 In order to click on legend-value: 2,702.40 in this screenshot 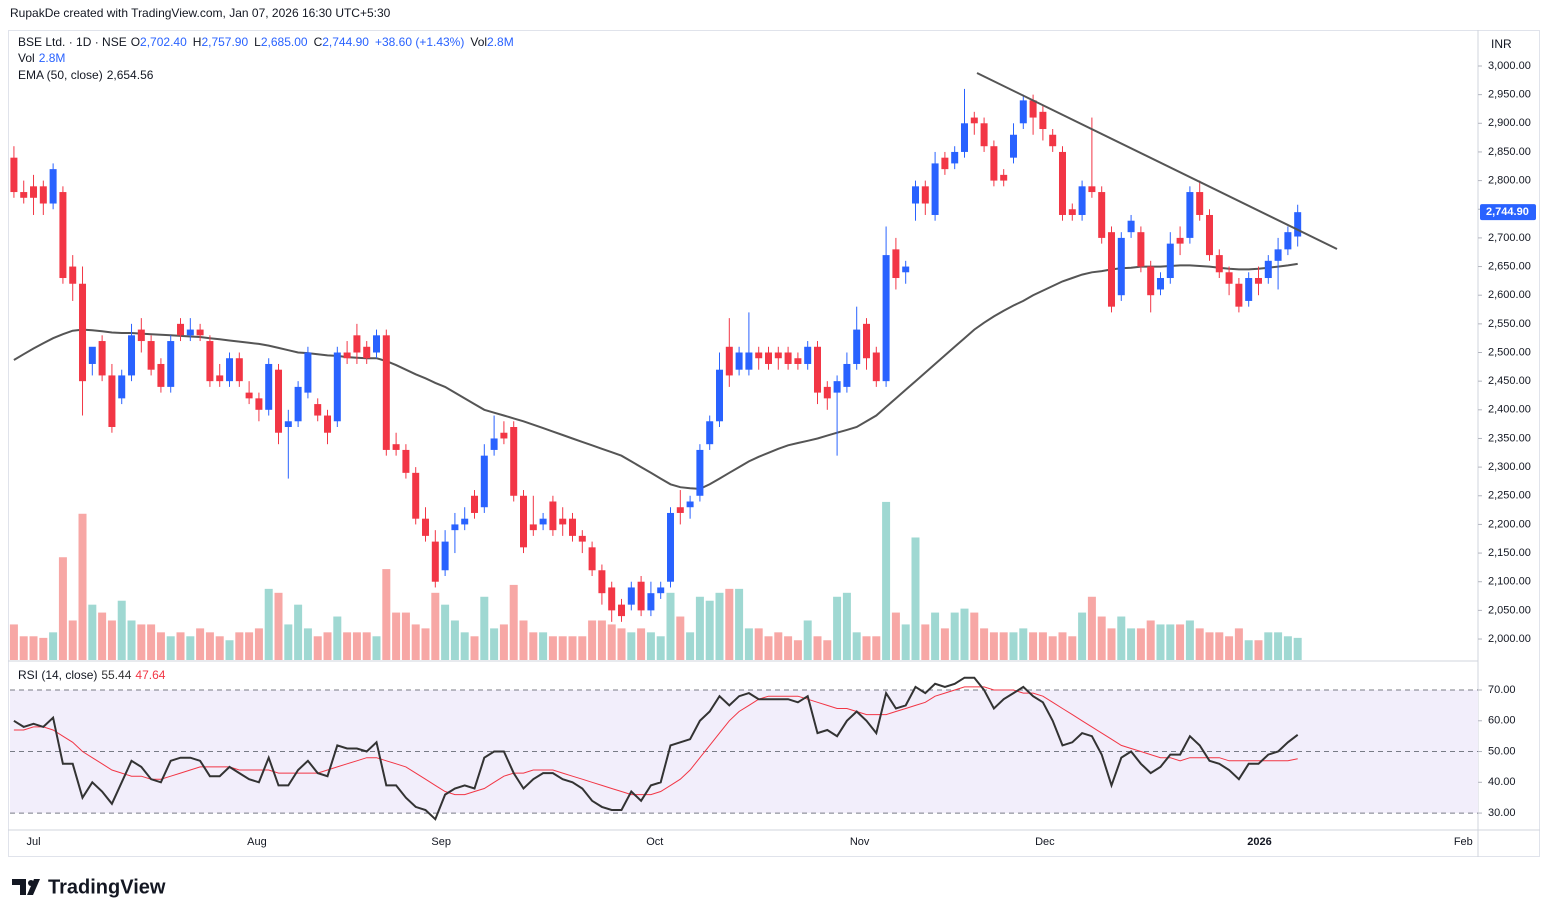, I will do `click(163, 42)`.